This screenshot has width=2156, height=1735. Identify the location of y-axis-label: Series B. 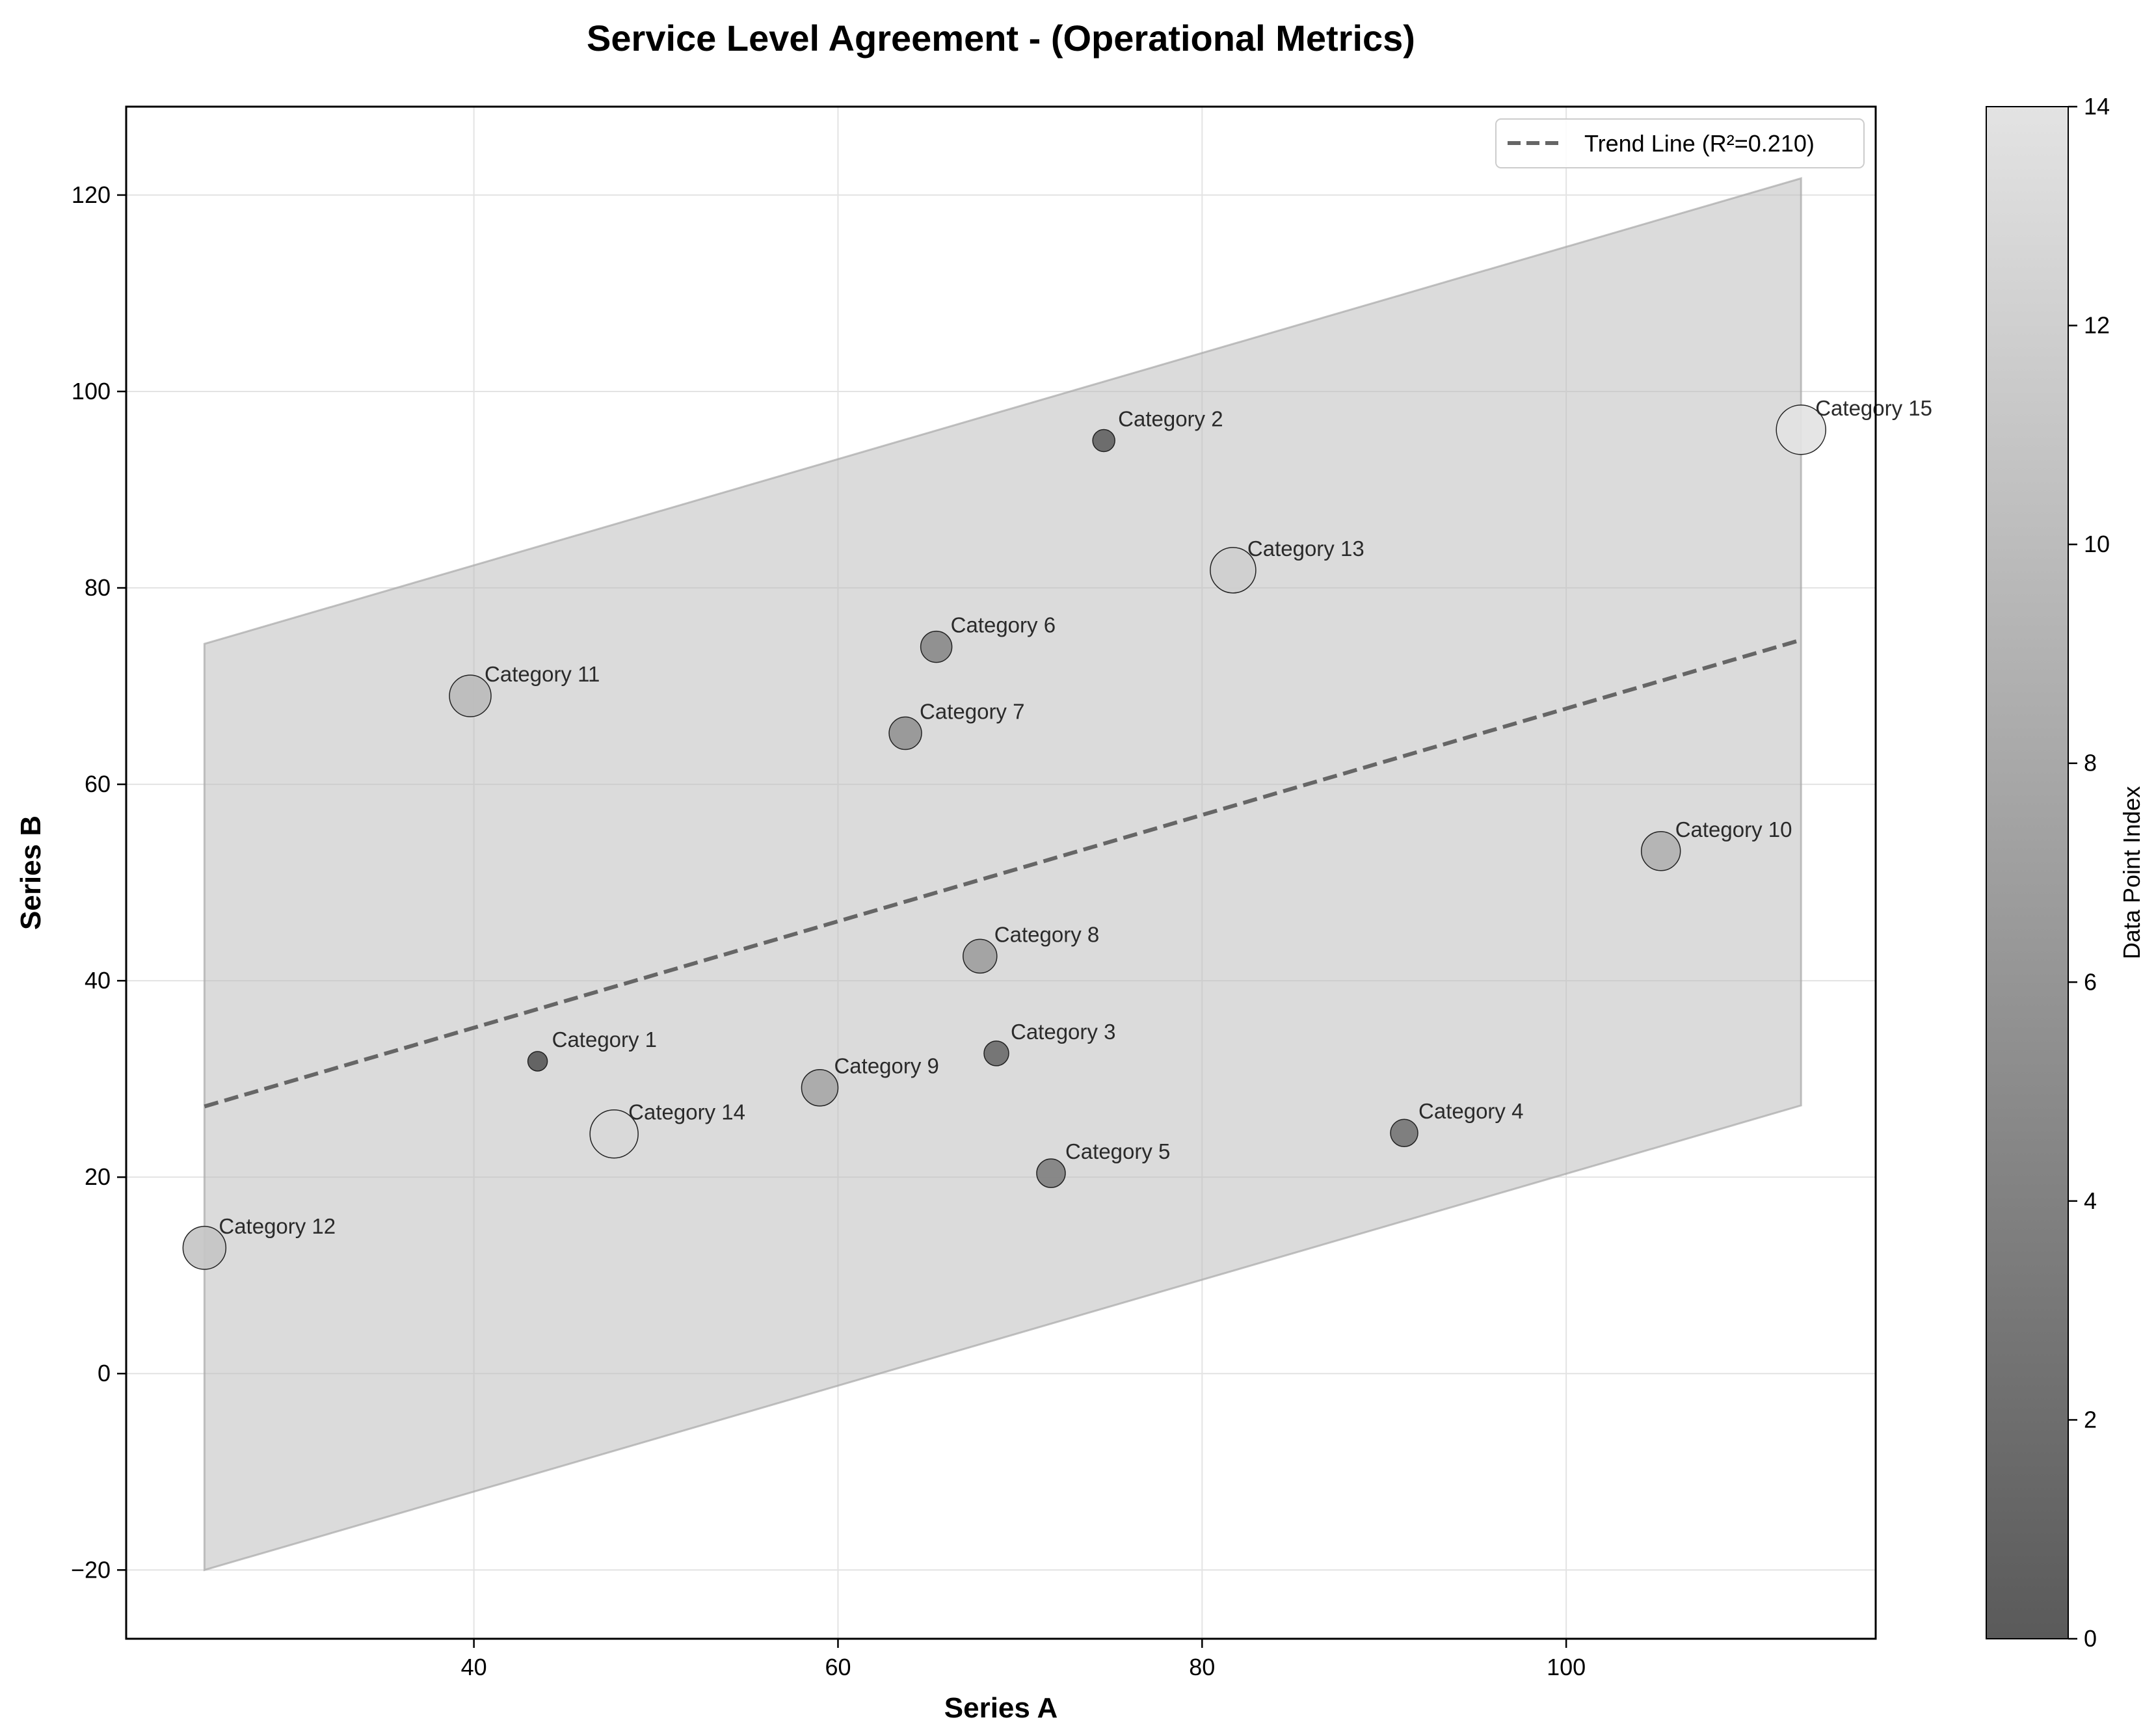
(31, 872).